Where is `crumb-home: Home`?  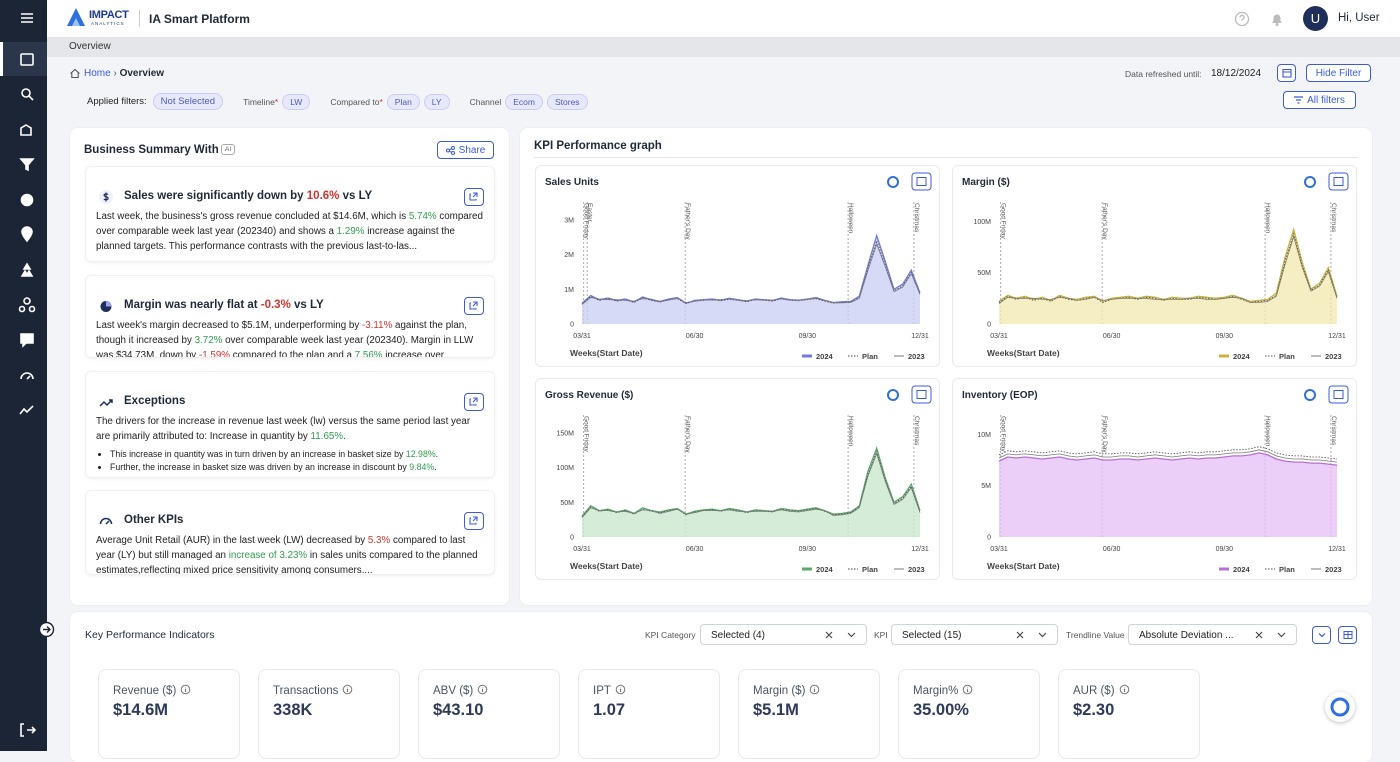 crumb-home: Home is located at coordinates (97, 73).